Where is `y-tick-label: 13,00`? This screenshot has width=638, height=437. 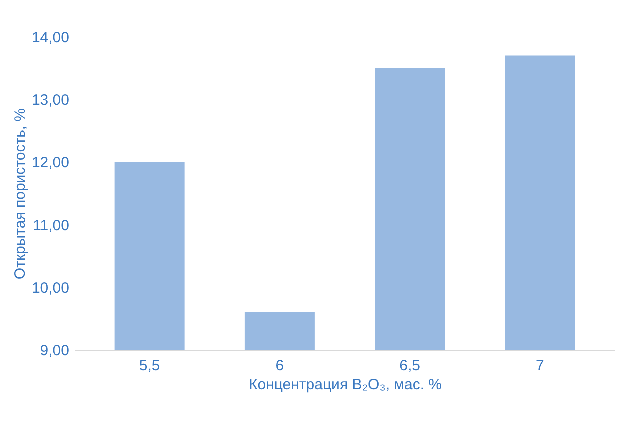
y-tick-label: 13,00 is located at coordinates (51, 101).